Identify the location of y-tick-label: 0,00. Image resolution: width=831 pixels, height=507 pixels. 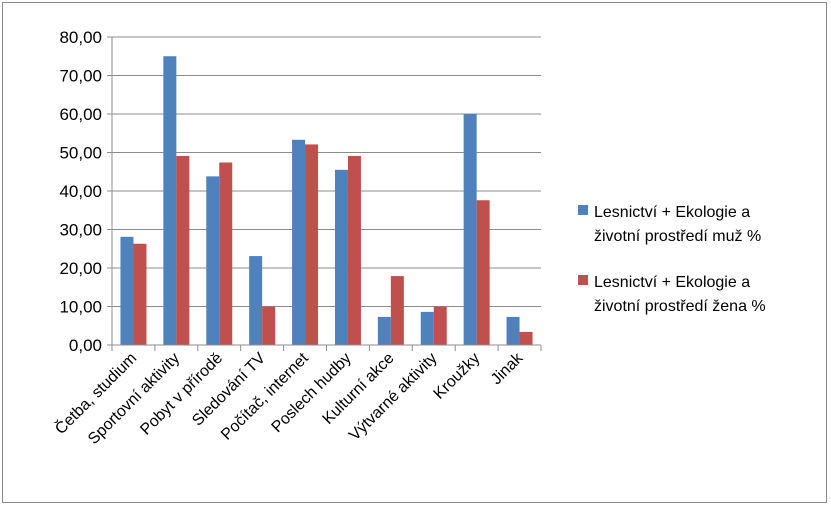
(85, 345).